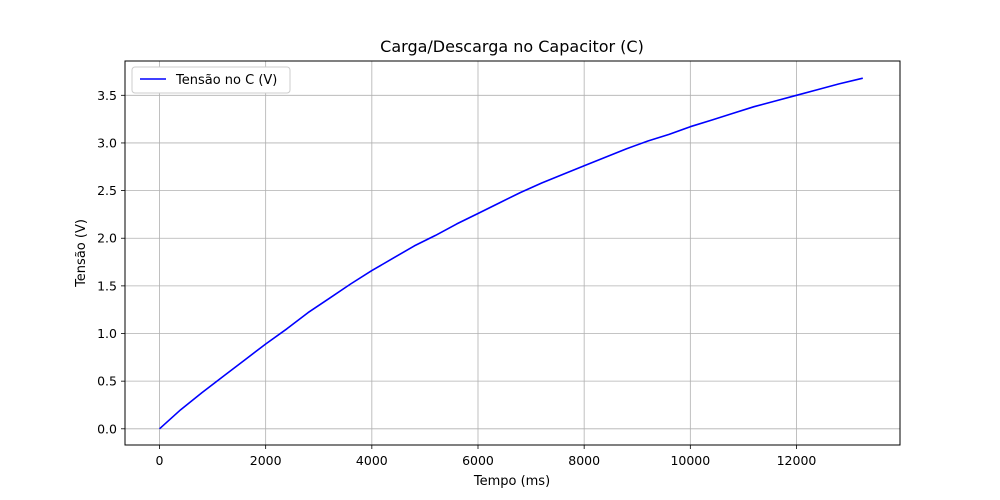 The width and height of the screenshot is (1000, 500). What do you see at coordinates (107, 142) in the screenshot?
I see `y-tick-label: 3.0` at bounding box center [107, 142].